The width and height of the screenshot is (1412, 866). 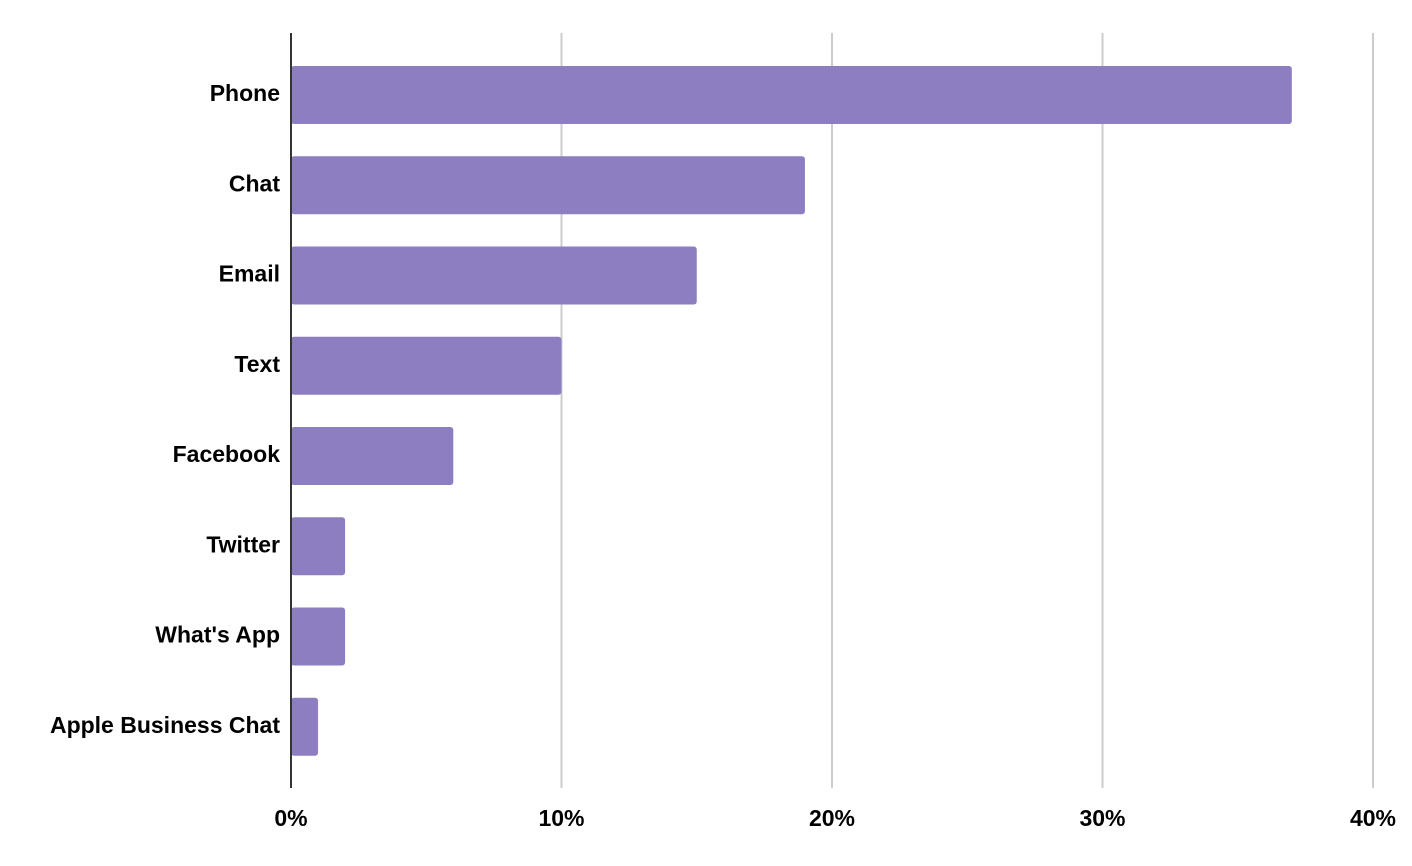 What do you see at coordinates (561, 818) in the screenshot?
I see `x-tick-label: 10%` at bounding box center [561, 818].